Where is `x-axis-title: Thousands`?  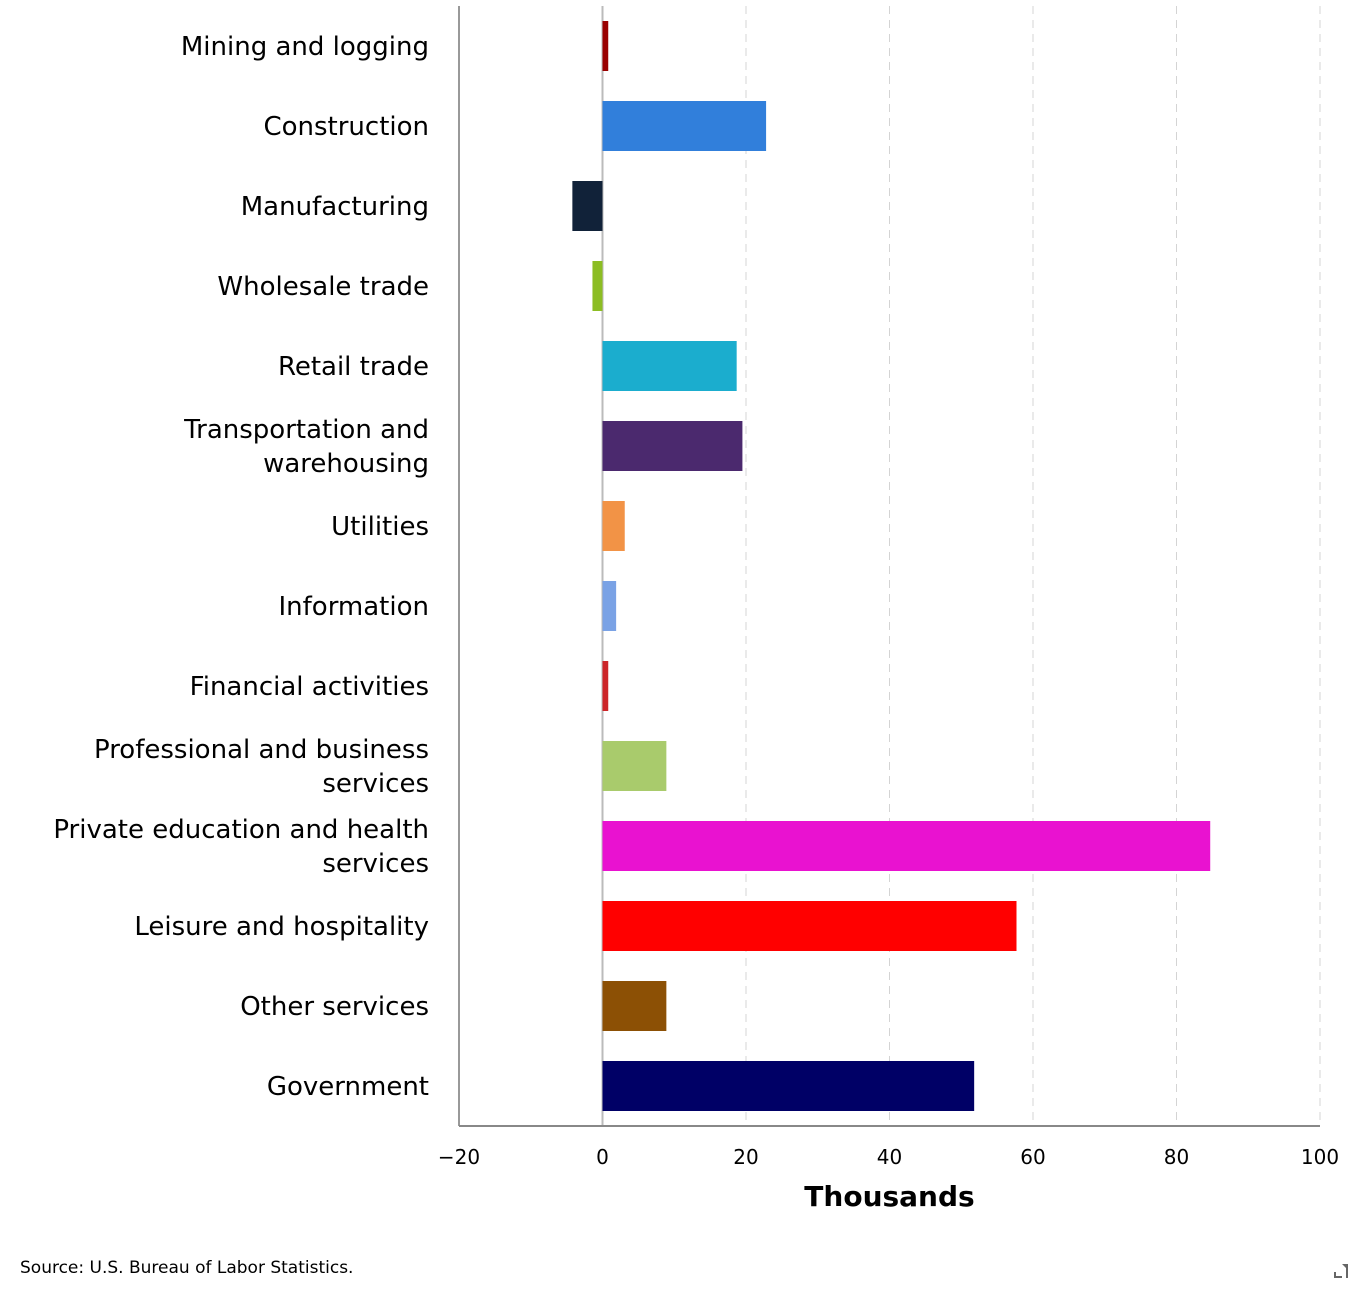
x-axis-title: Thousands is located at coordinates (889, 1196).